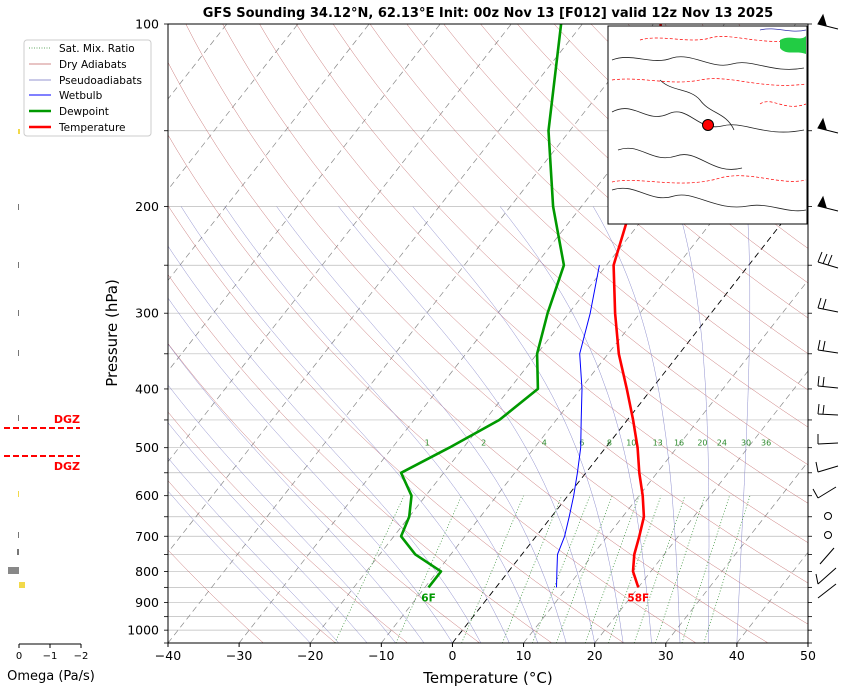  I want to click on mixing-ratio-label: 20, so click(702, 443).